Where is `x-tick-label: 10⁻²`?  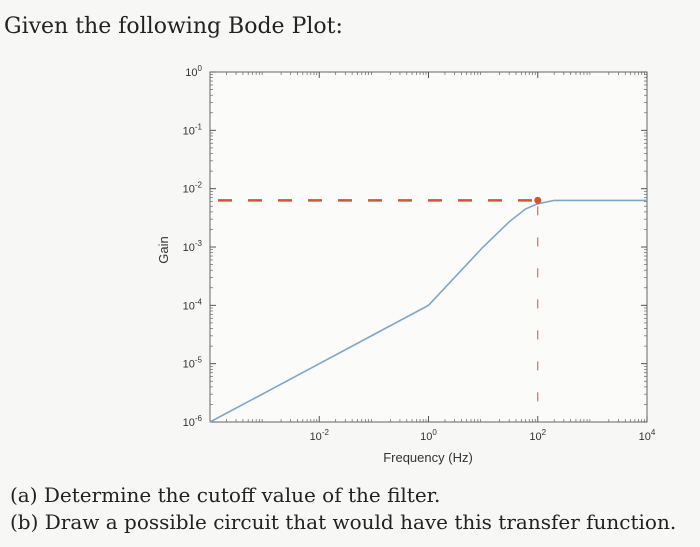 x-tick-label: 10⁻² is located at coordinates (320, 435).